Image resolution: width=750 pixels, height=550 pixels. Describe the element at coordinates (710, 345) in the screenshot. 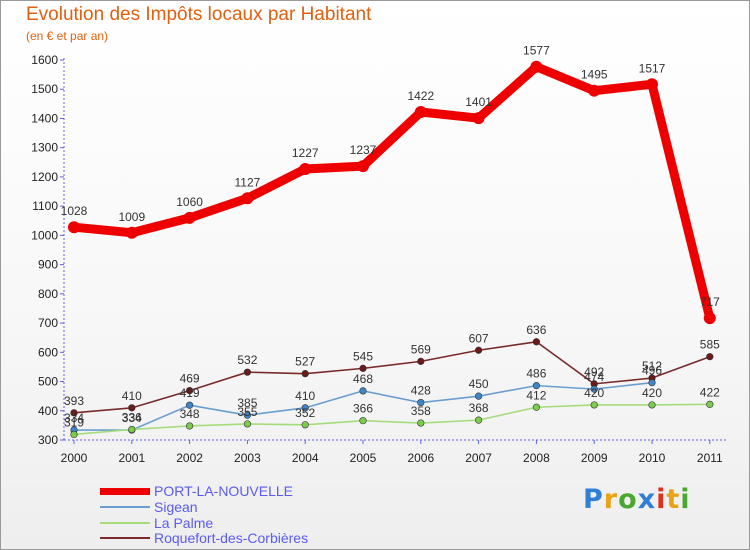

I see `data-label-roquefort-des-corbi-res: 585` at that location.